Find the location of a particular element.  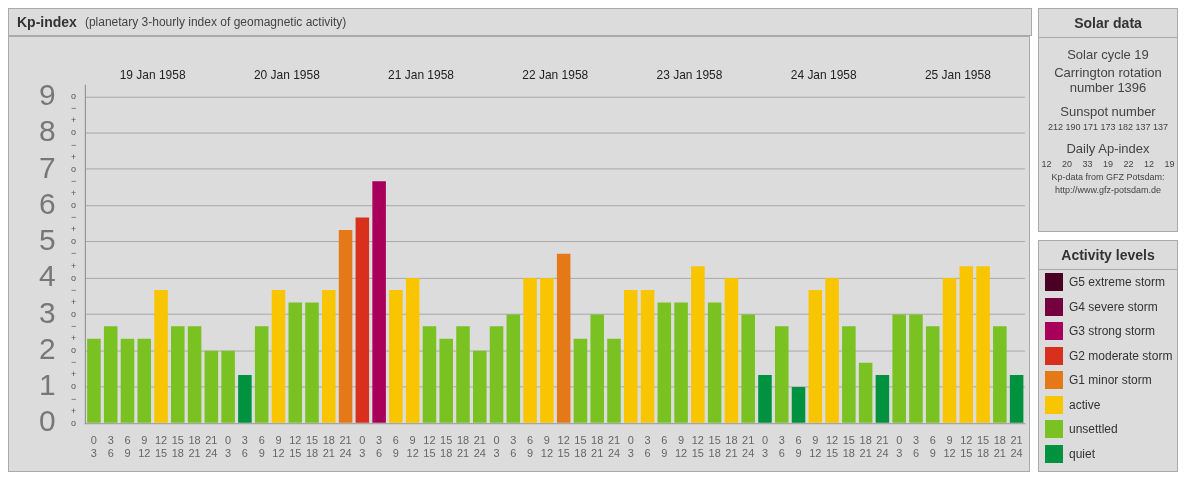

text: Kp-data from GFZ Potsdam: is located at coordinates (1108, 177).